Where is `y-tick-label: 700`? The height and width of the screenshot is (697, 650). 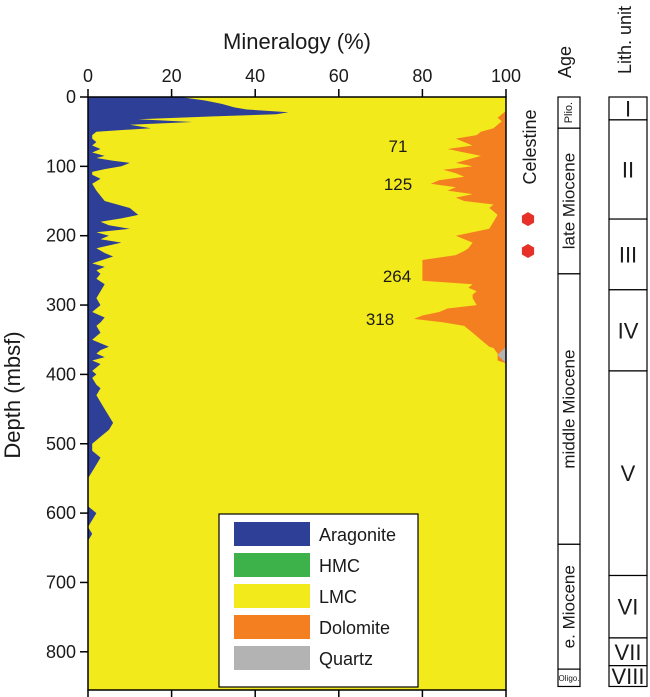 y-tick-label: 700 is located at coordinates (61, 582).